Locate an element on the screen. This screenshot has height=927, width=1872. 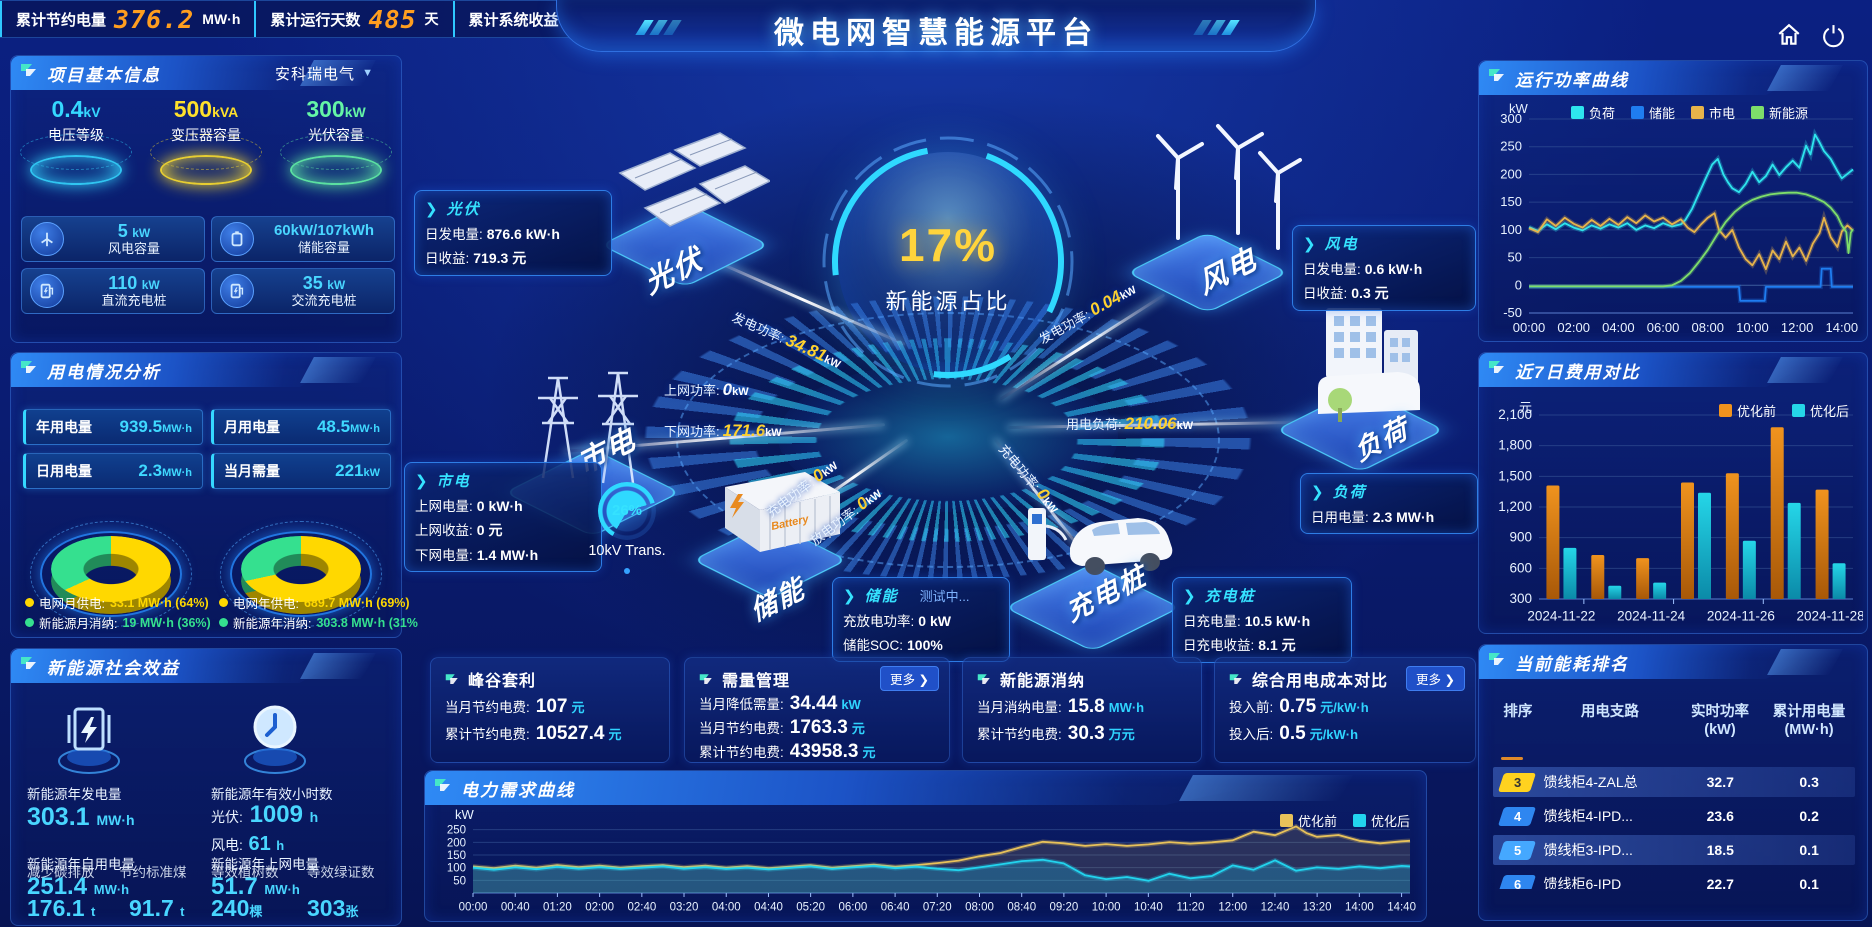
svg-text: 10:00 is located at coordinates (1752, 327).